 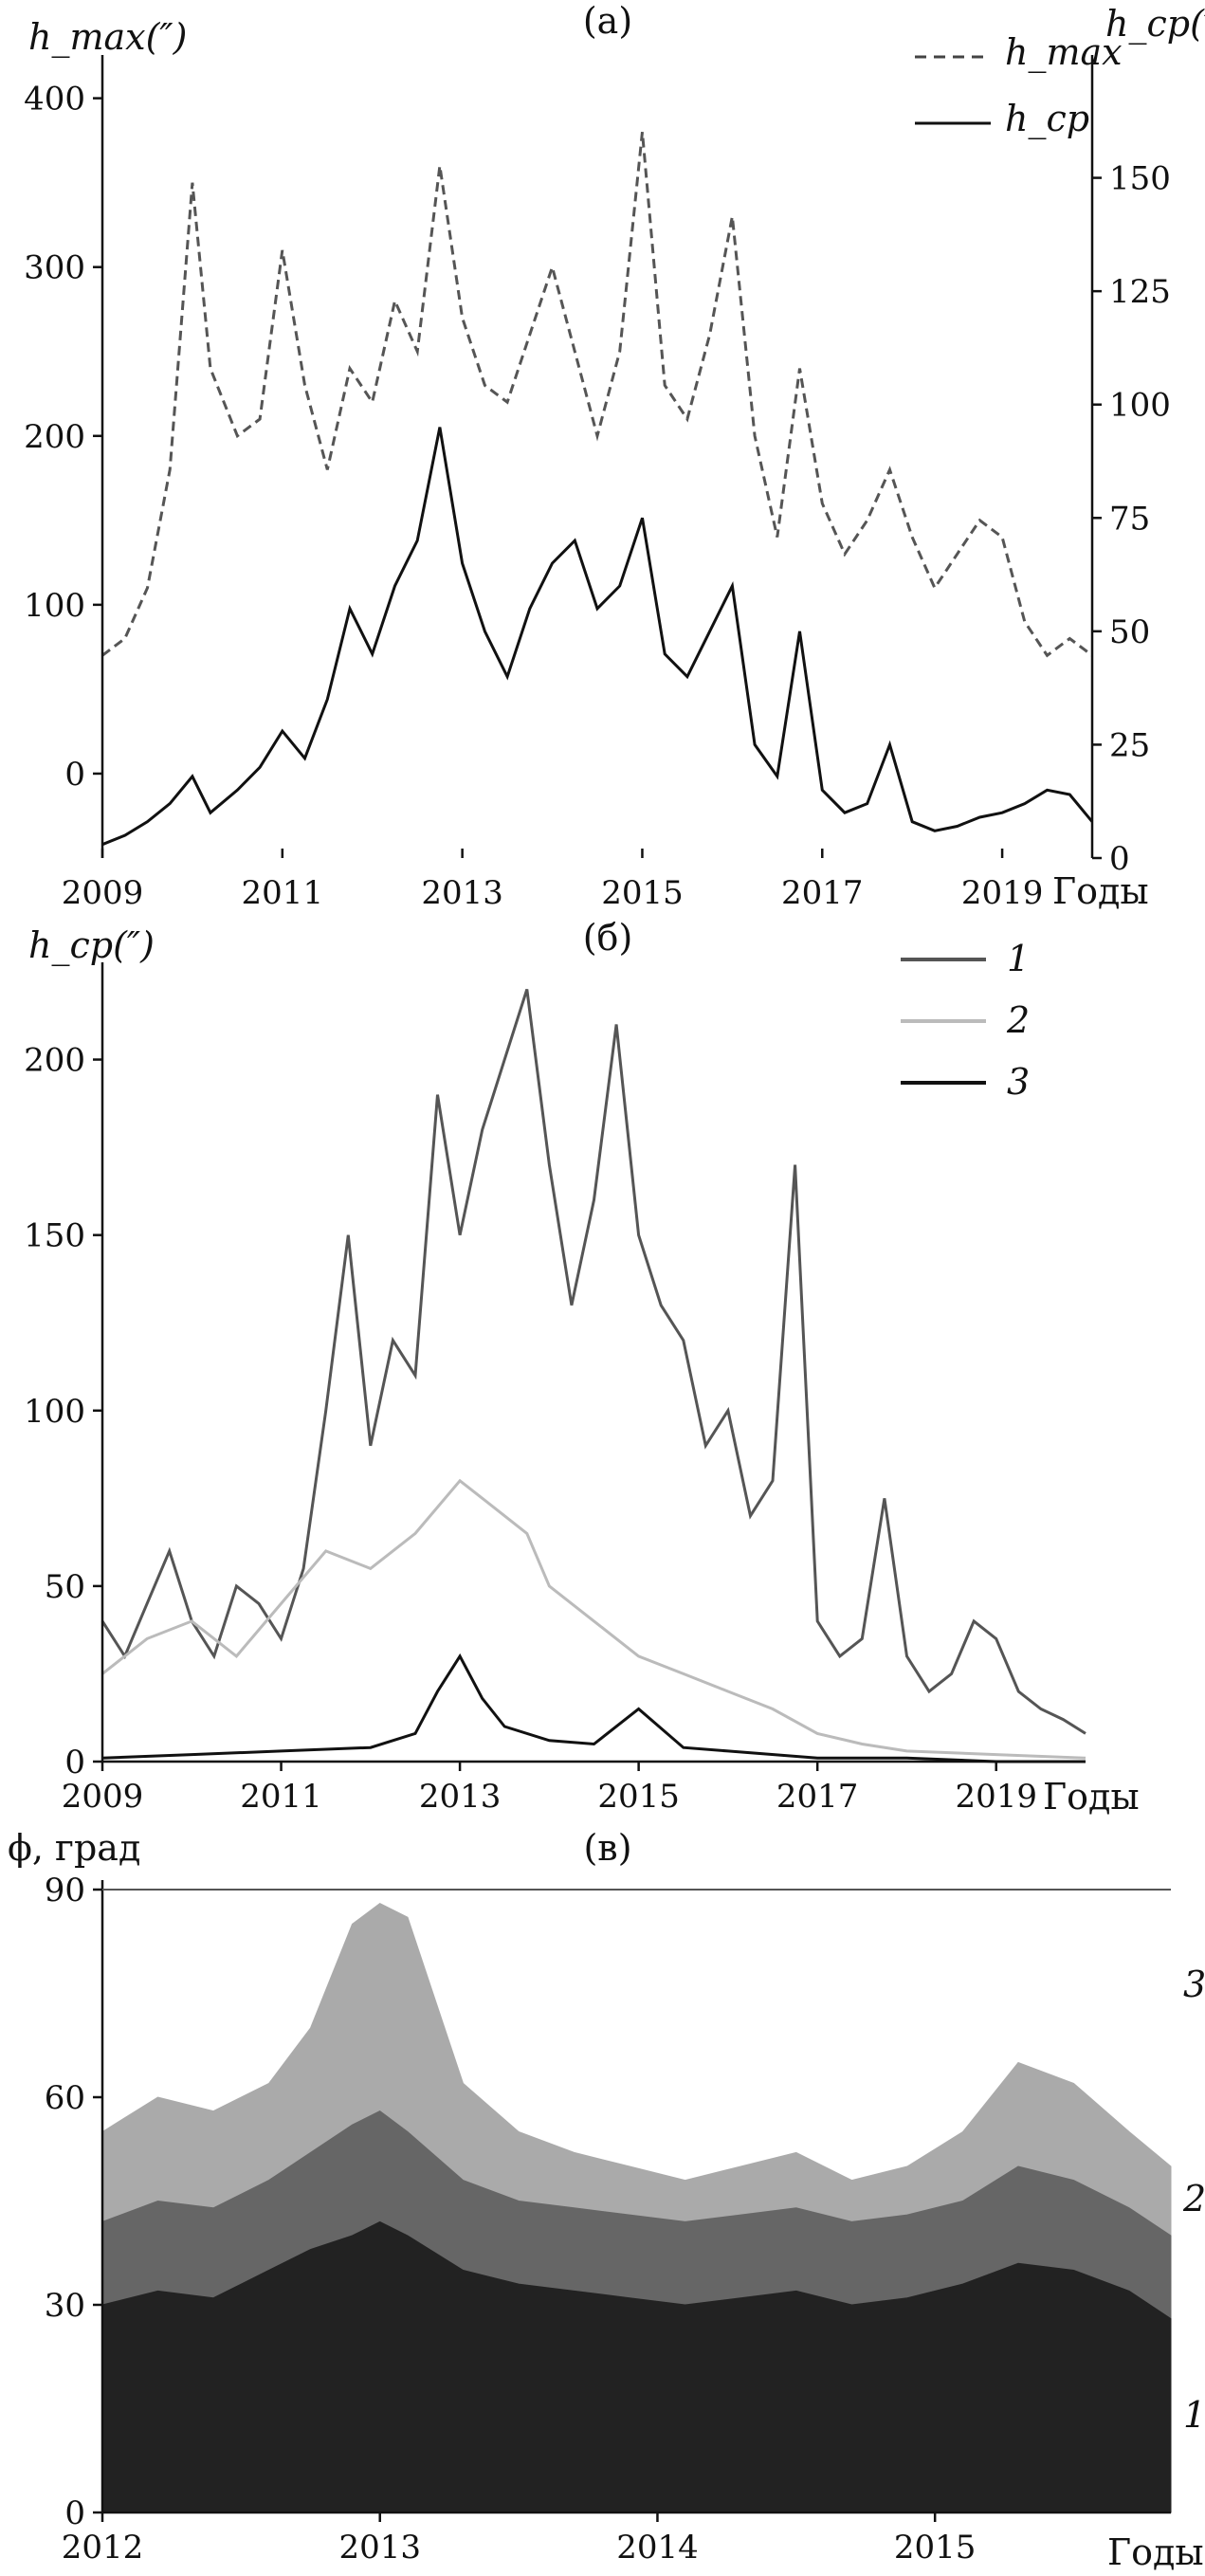 I want to click on legend-2-label: 2, so click(x=1018, y=1020).